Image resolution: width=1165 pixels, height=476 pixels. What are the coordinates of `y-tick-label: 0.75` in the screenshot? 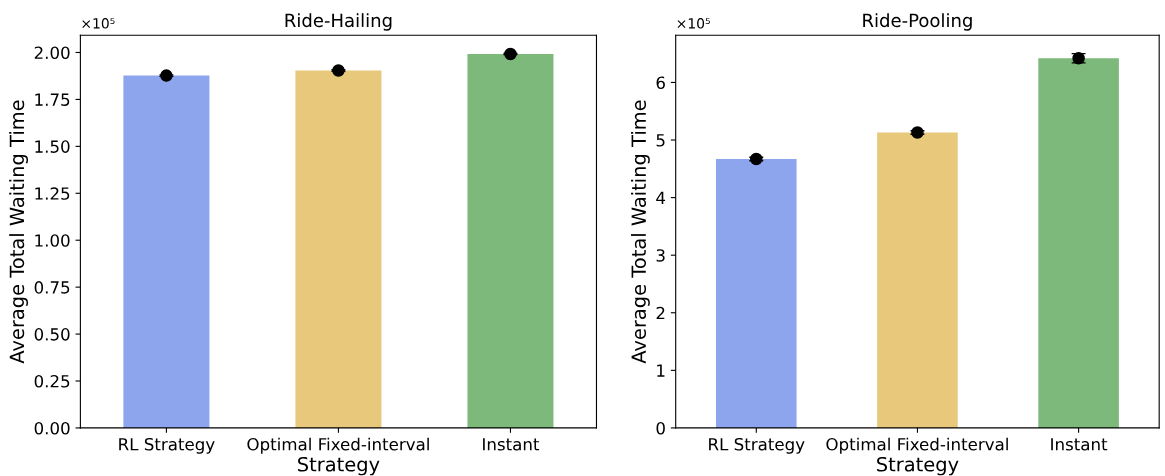 It's located at (52, 287).